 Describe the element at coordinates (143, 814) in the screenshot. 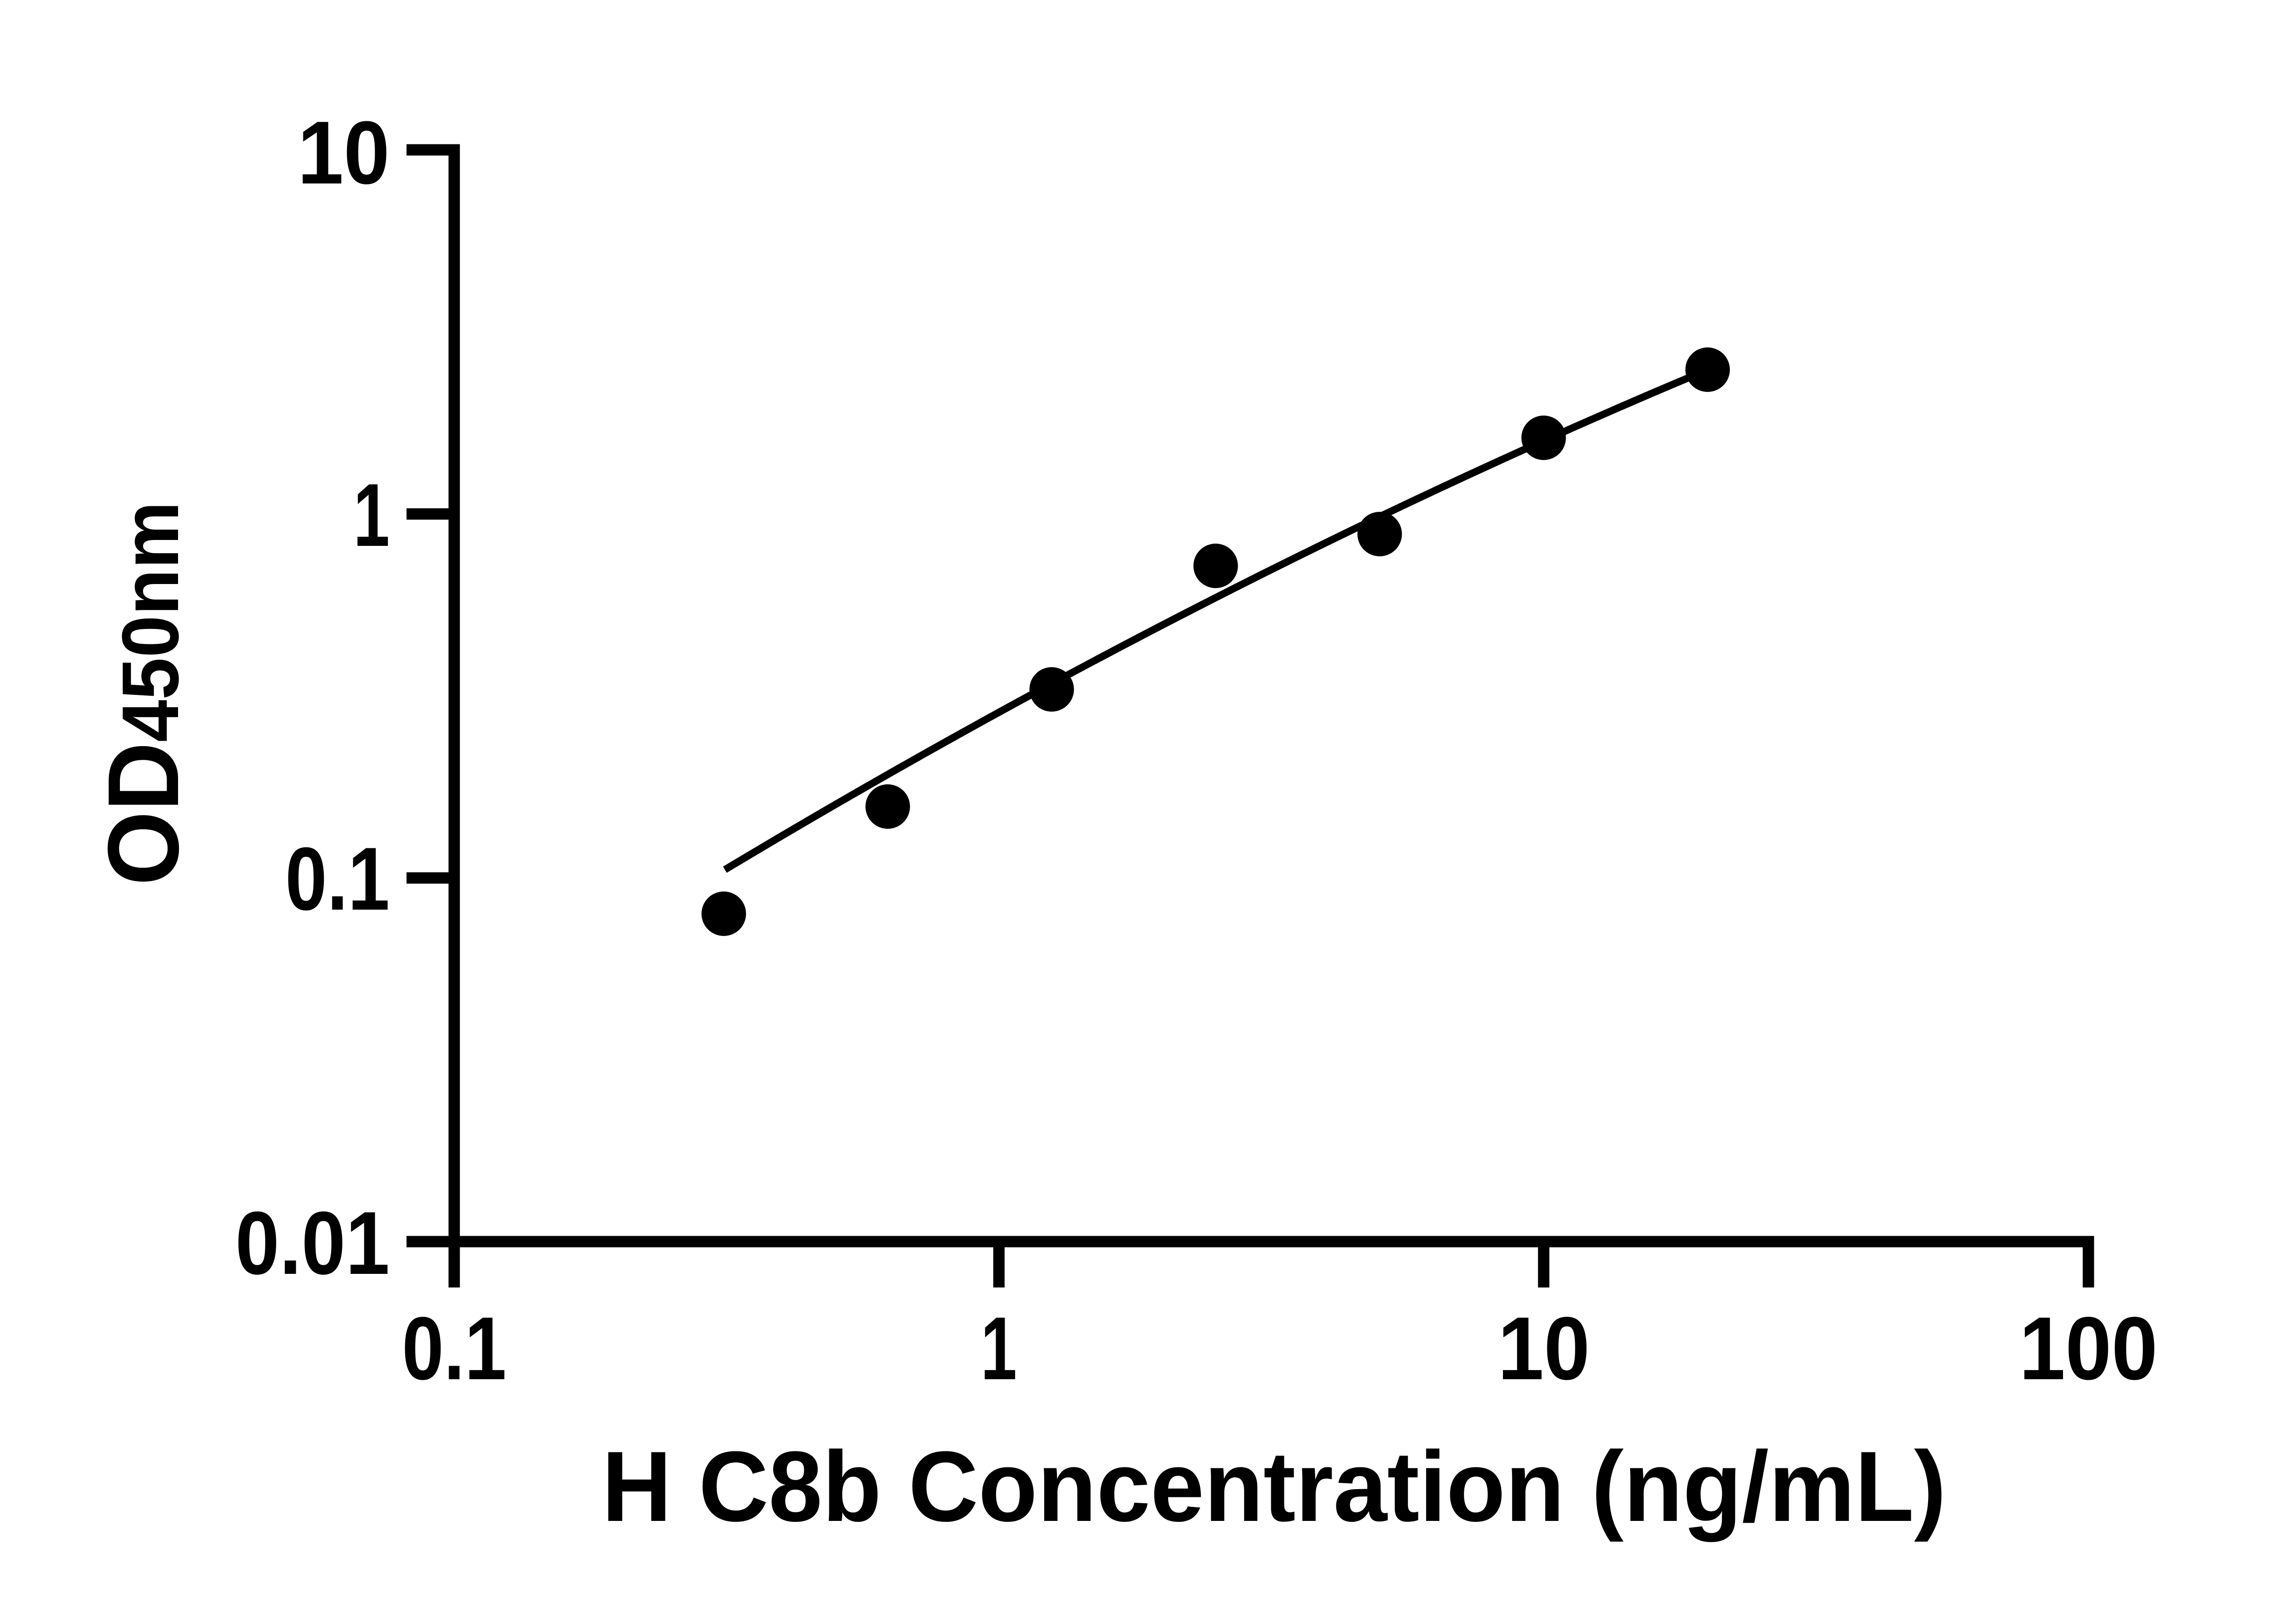

I see `svg-text: OD` at that location.